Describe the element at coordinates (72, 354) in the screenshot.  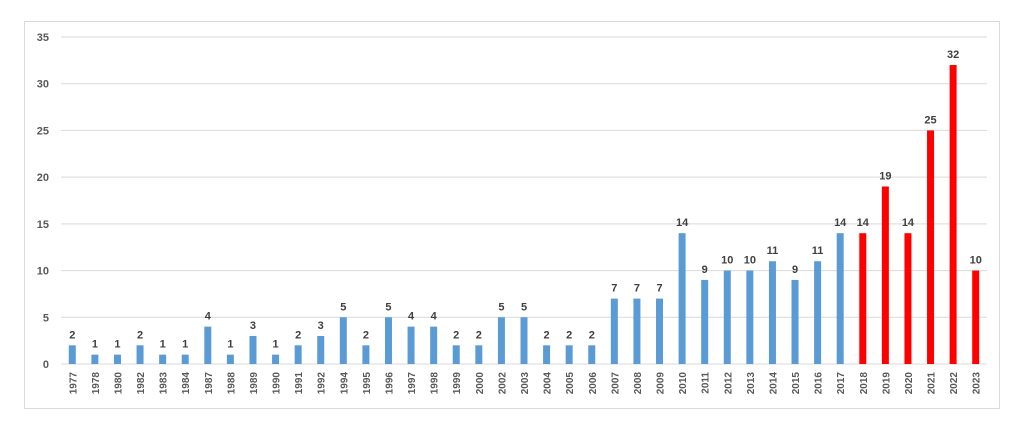
I see `bar-1977` at that location.